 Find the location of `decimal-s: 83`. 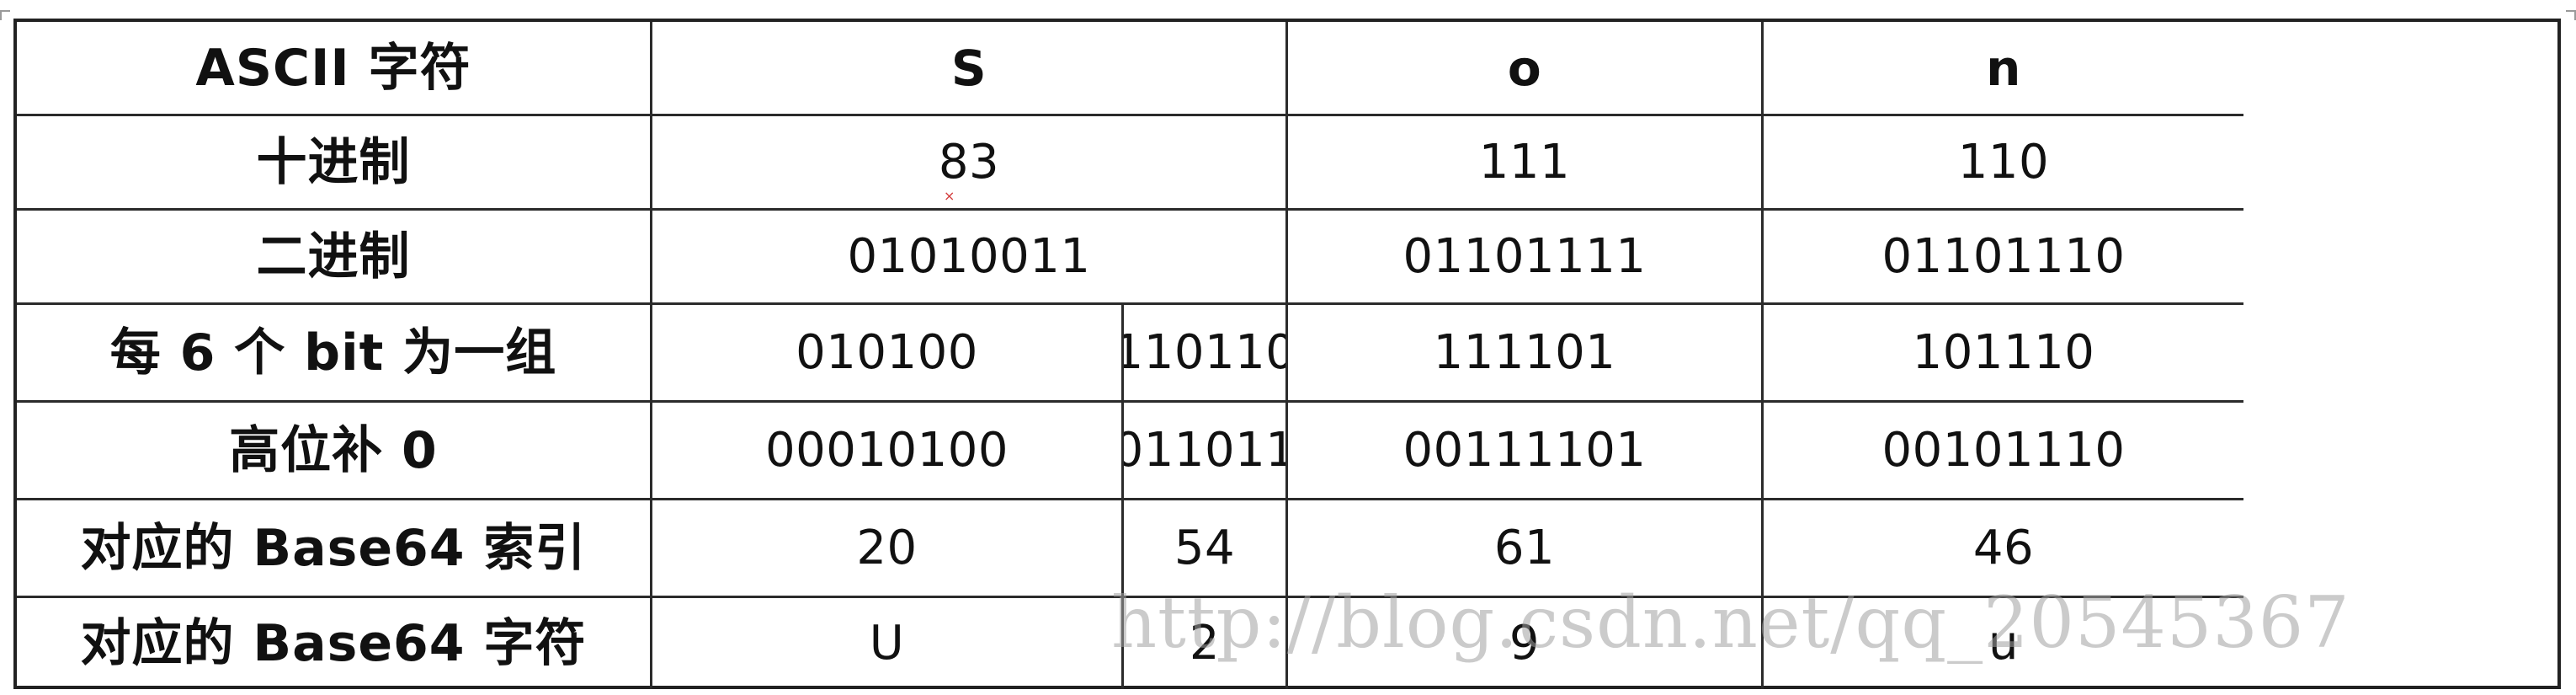

decimal-s: 83 is located at coordinates (969, 162).